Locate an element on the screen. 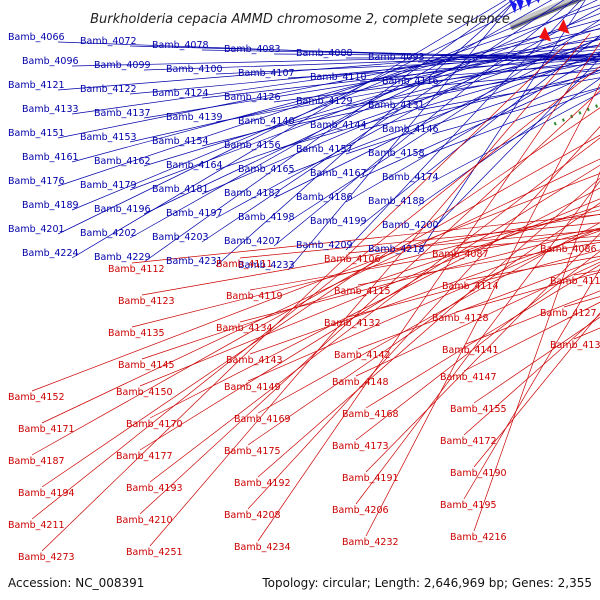 The image size is (600, 600). reverse-gene-label: Bamb_4232 is located at coordinates (370, 542).